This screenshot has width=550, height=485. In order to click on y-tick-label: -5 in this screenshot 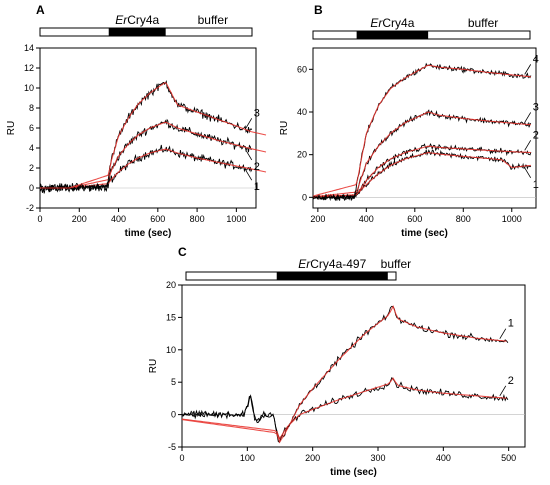, I will do `click(172, 447)`.